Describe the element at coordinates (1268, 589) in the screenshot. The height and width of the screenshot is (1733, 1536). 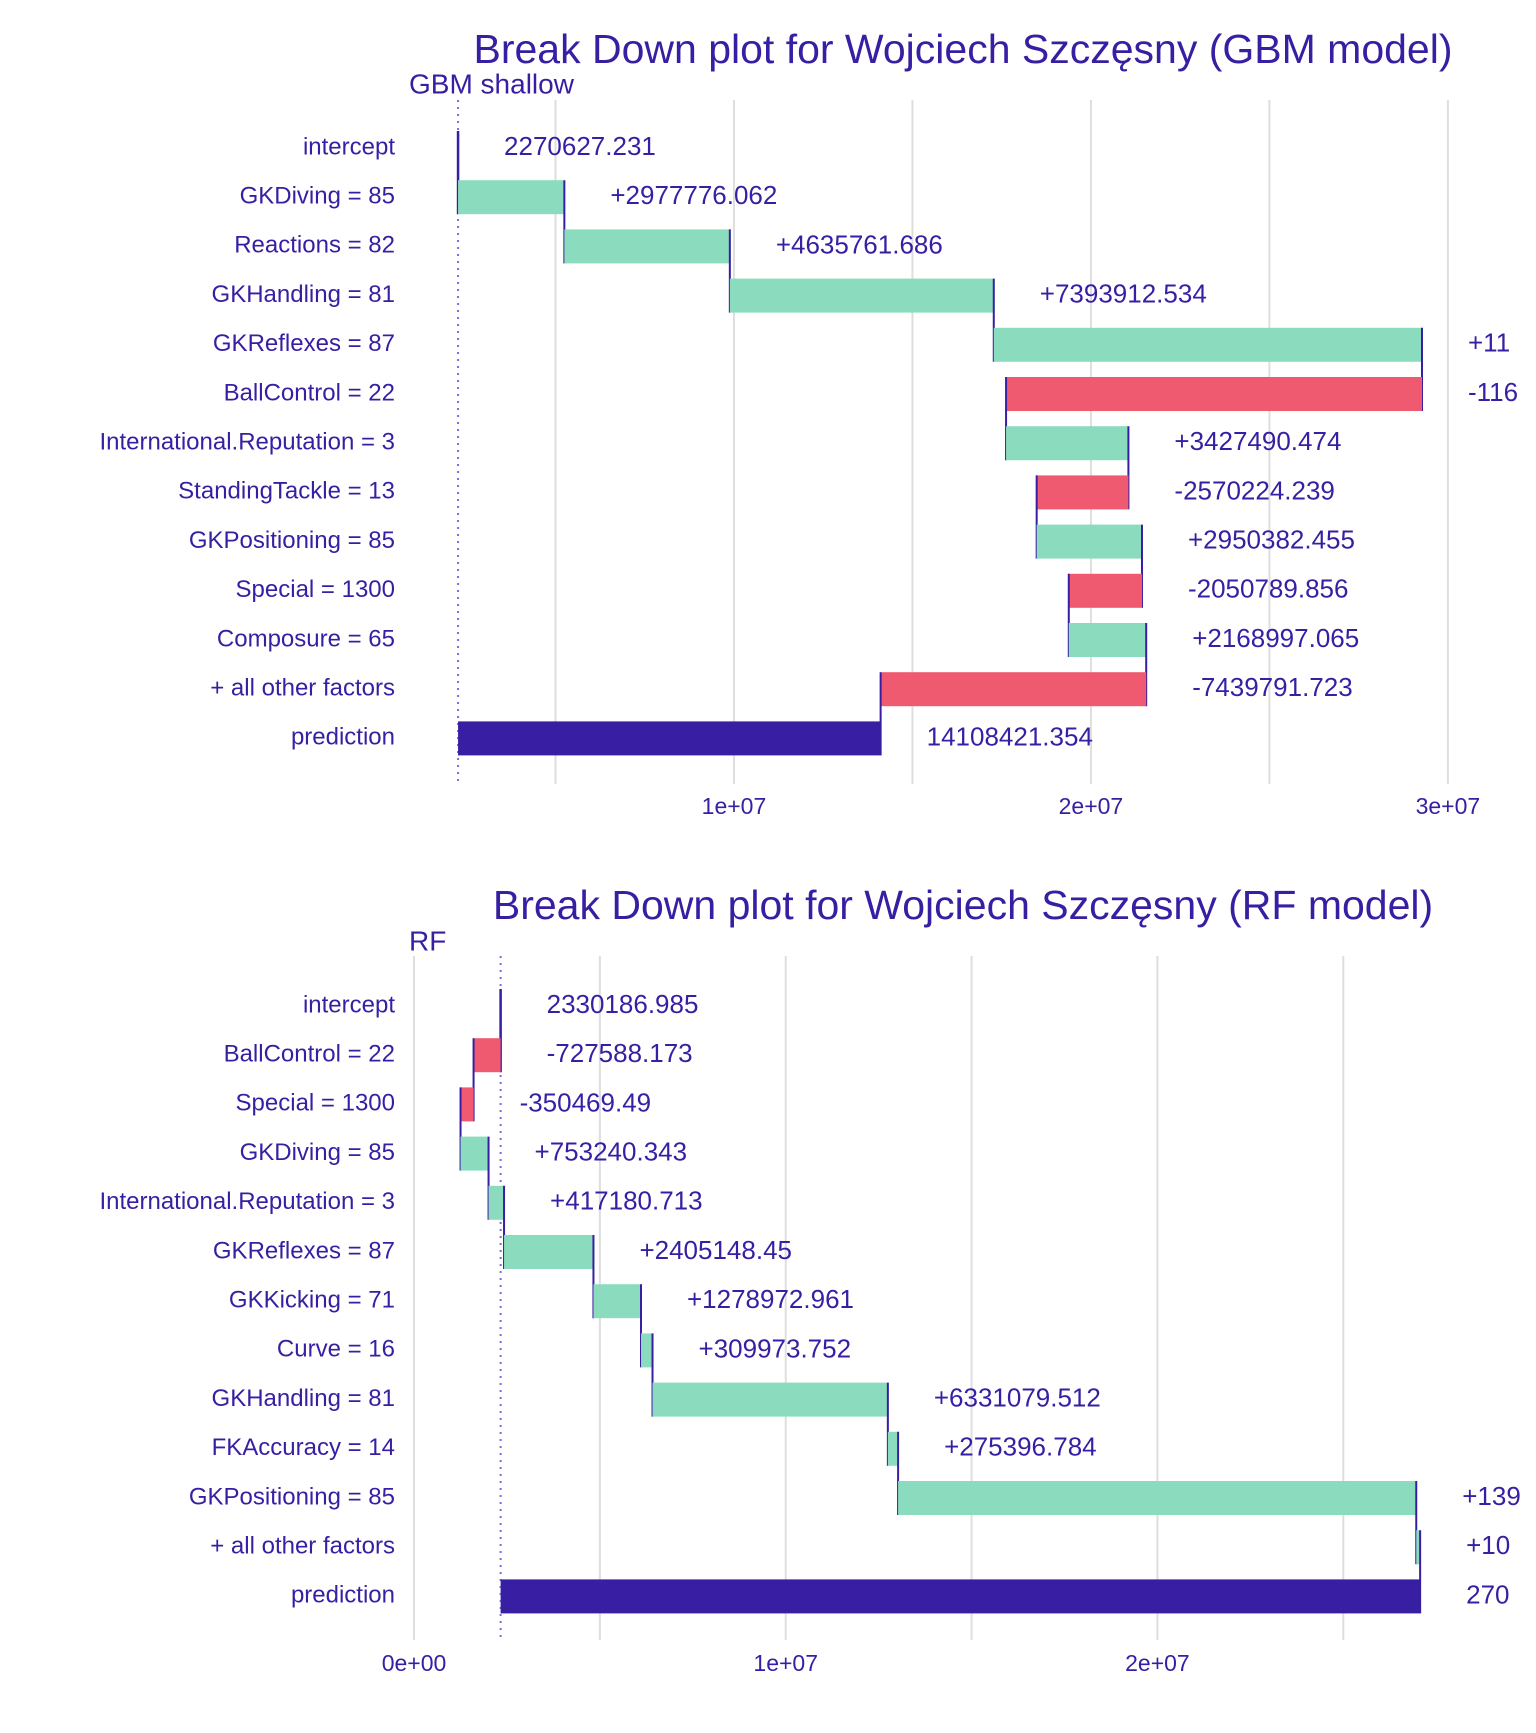
I see `value-label: -2050789.856` at that location.